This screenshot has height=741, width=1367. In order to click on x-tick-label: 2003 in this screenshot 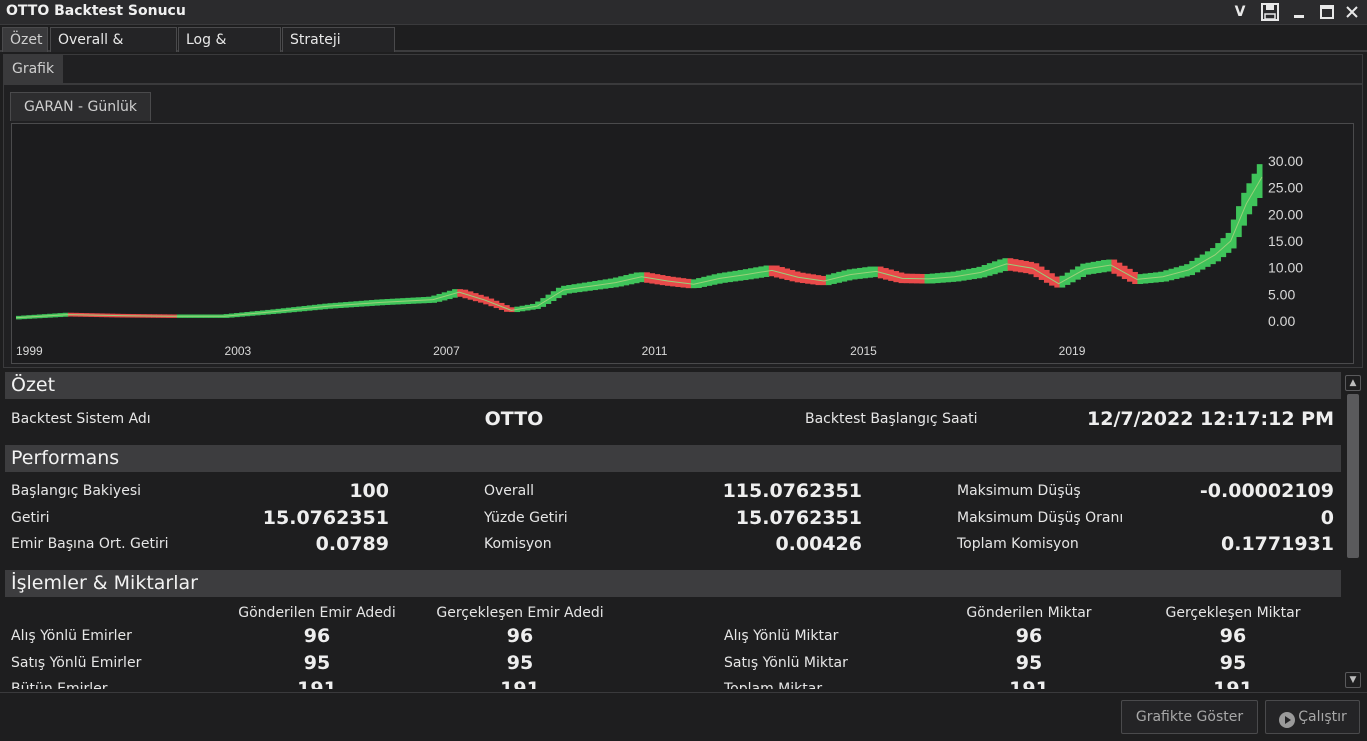, I will do `click(238, 351)`.